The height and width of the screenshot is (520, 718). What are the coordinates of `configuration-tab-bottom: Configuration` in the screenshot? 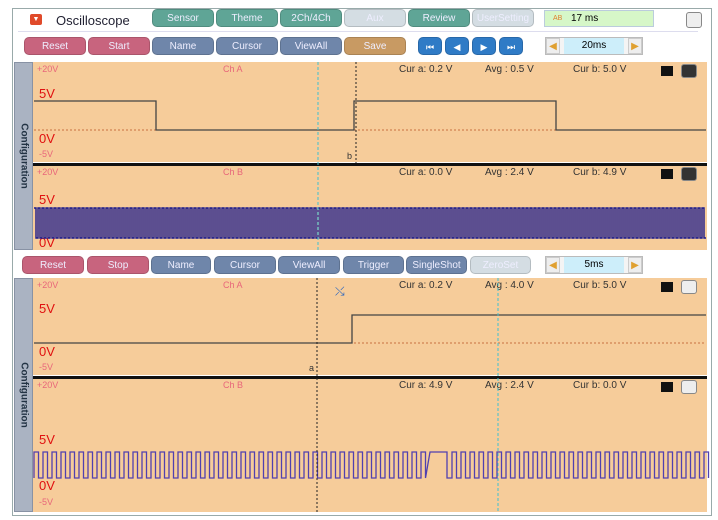 It's located at (23, 395).